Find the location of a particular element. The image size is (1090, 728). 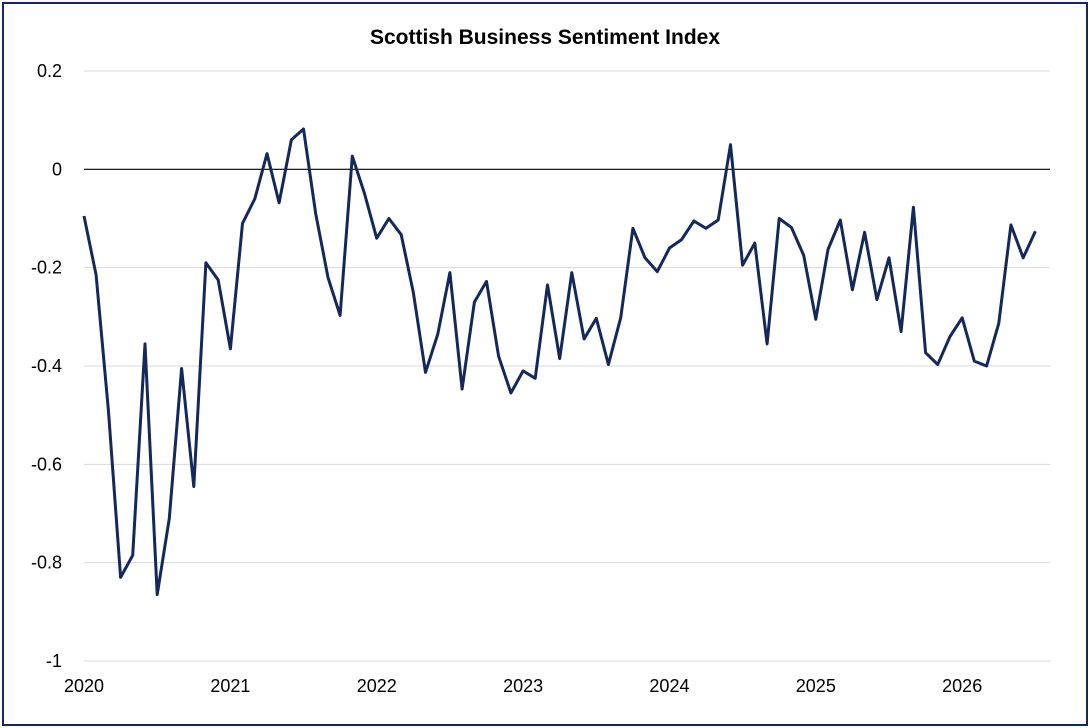

y-tick-label: -0.2 is located at coordinates (46, 268).